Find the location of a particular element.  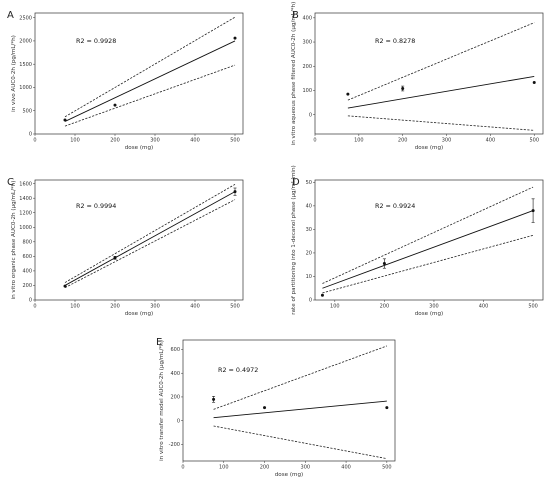

y-tick-label: 20 is located at coordinates (309, 254).